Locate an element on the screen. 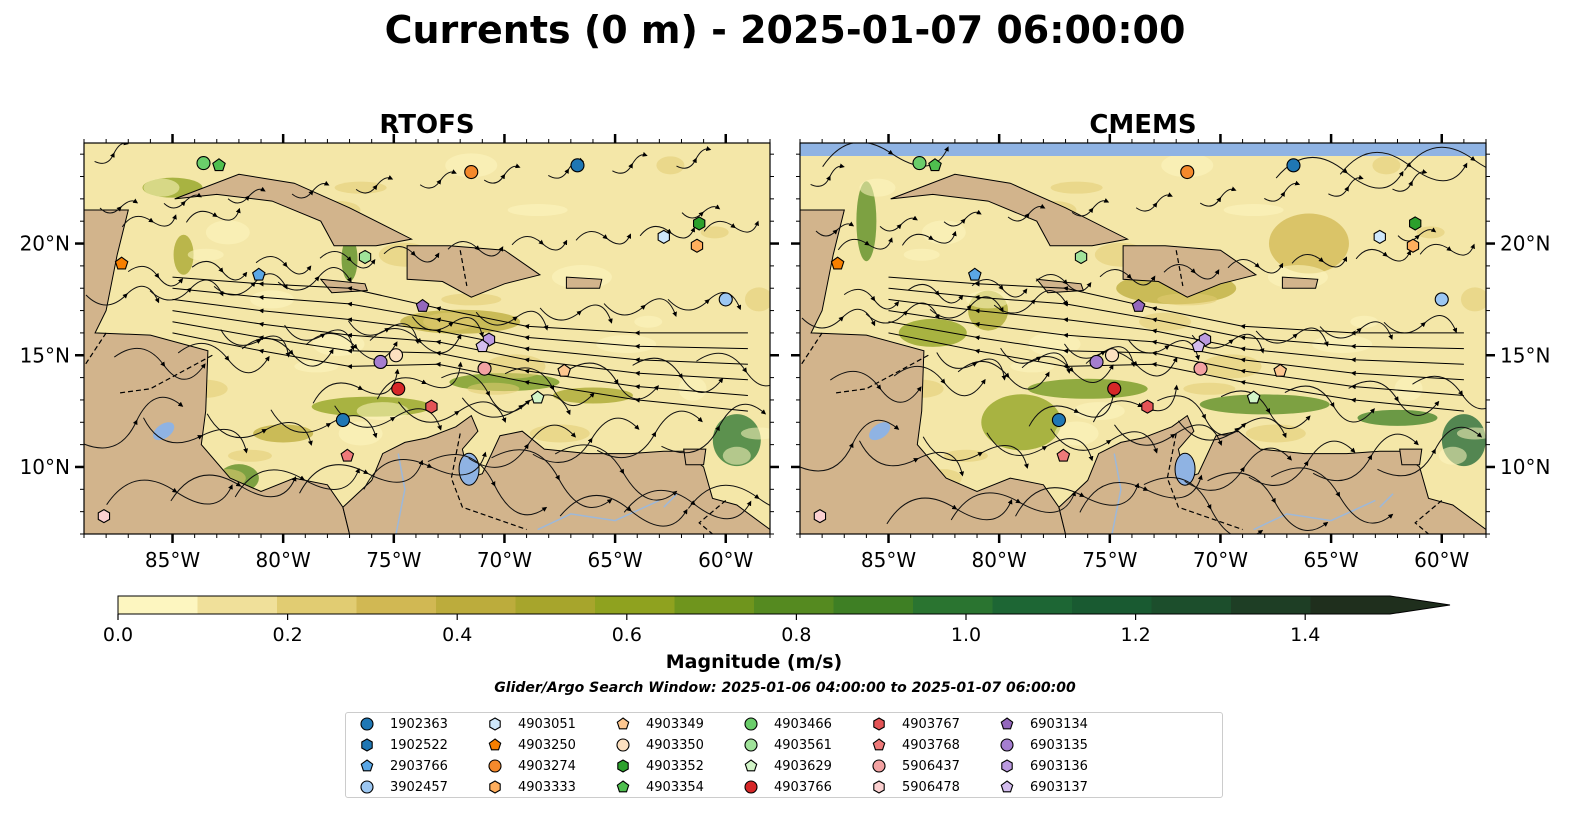  panel-title-rtofs: RTOFS is located at coordinates (426, 125).